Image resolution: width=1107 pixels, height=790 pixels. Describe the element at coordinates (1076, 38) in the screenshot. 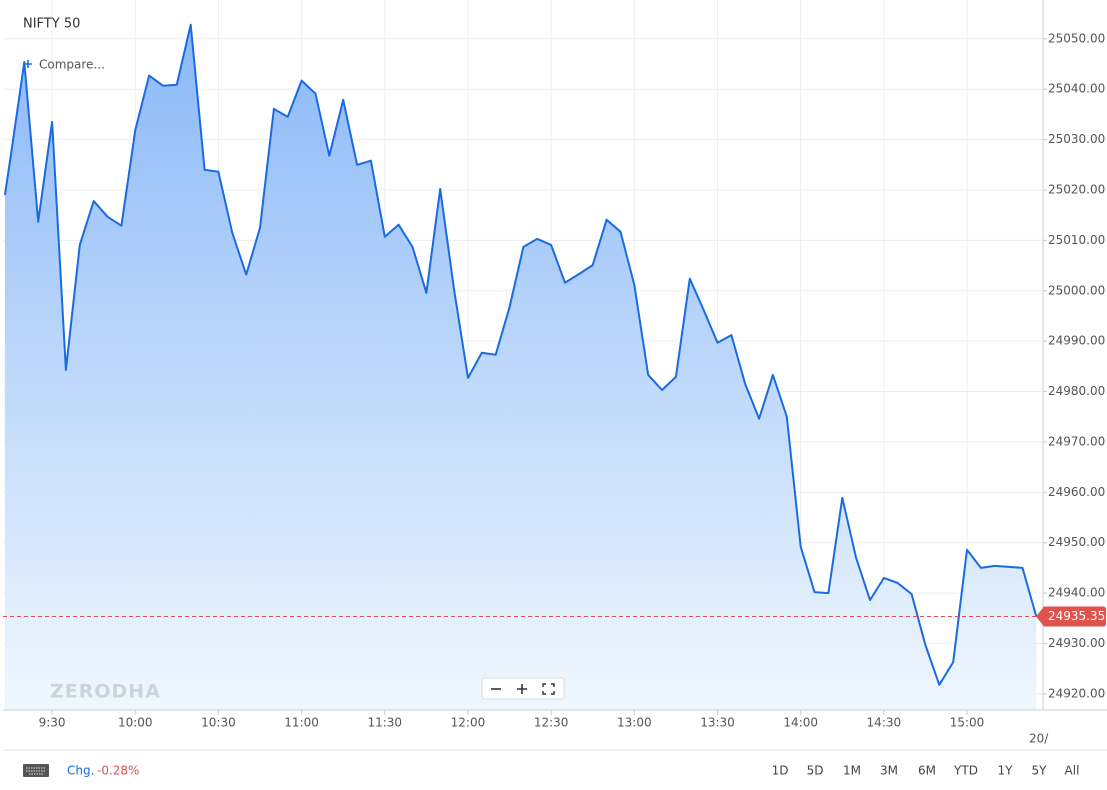

I see `y-tick-label: 25050.00` at that location.